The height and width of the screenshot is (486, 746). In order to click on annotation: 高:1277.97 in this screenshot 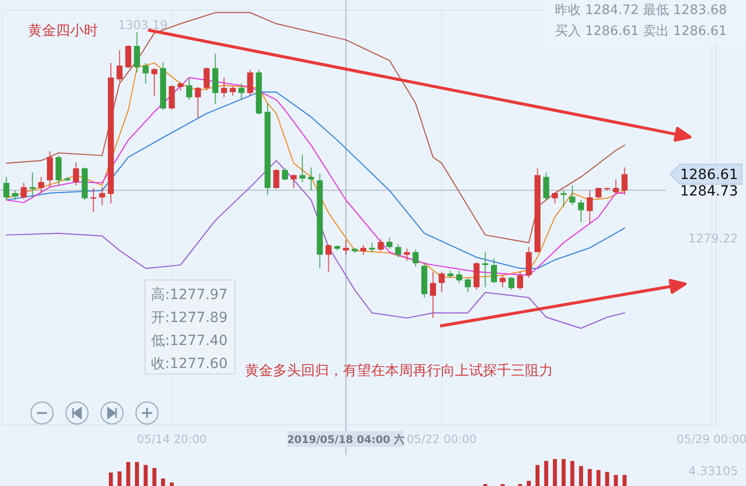, I will do `click(189, 295)`.